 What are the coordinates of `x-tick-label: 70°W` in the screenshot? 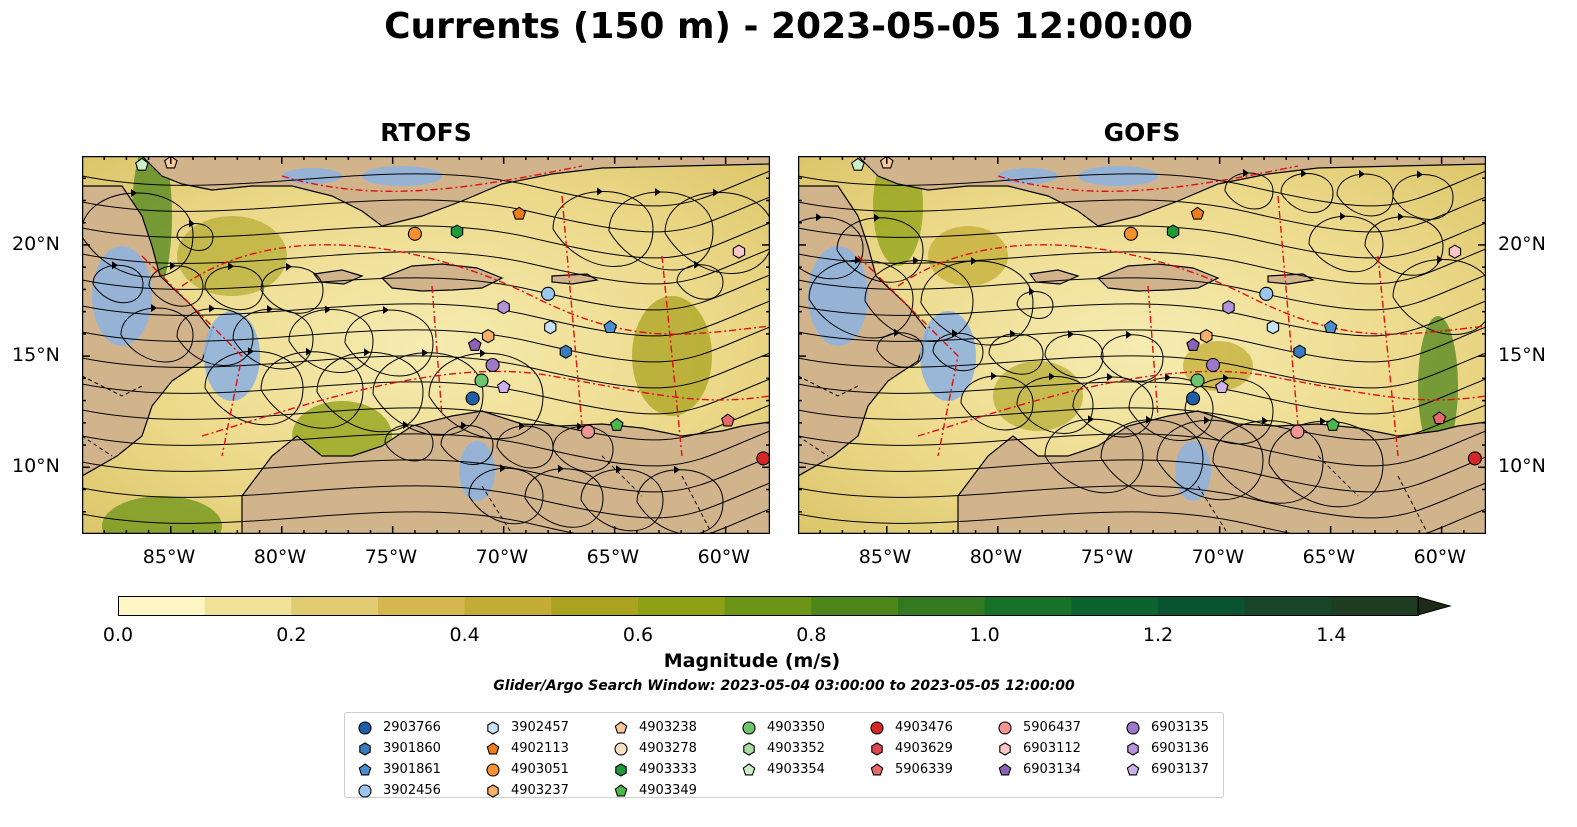 It's located at (502, 557).